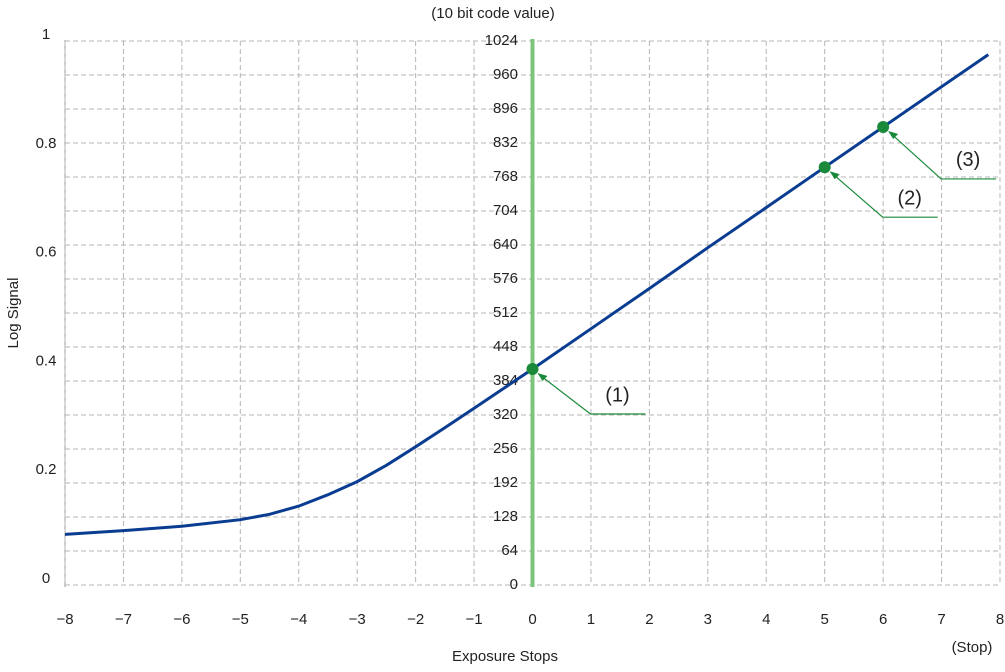 Image resolution: width=1005 pixels, height=672 pixels. I want to click on y2-tick-label: 576, so click(505, 278).